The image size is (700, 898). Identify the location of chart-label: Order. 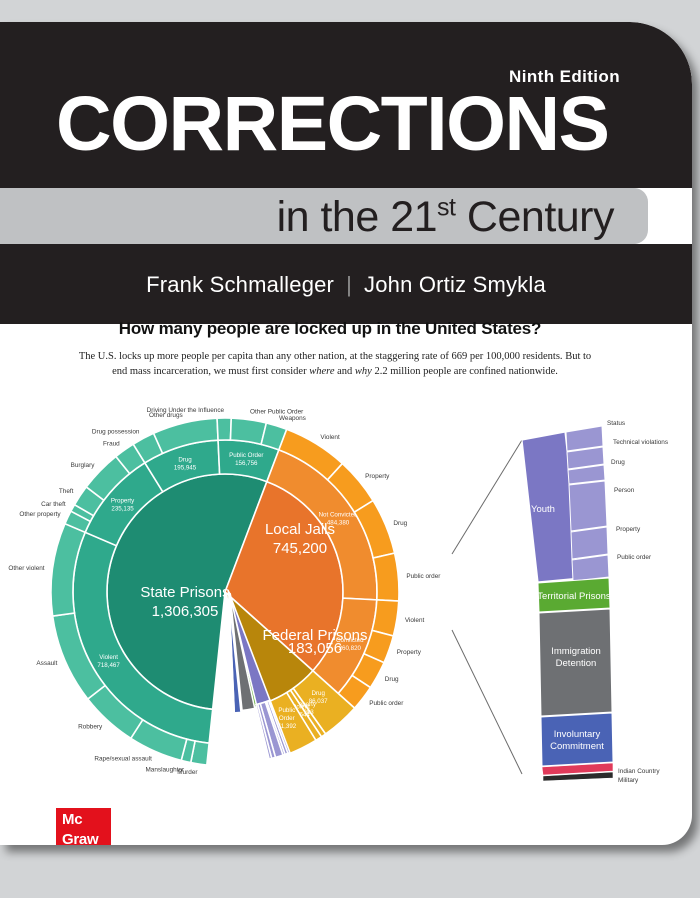
(287, 718).